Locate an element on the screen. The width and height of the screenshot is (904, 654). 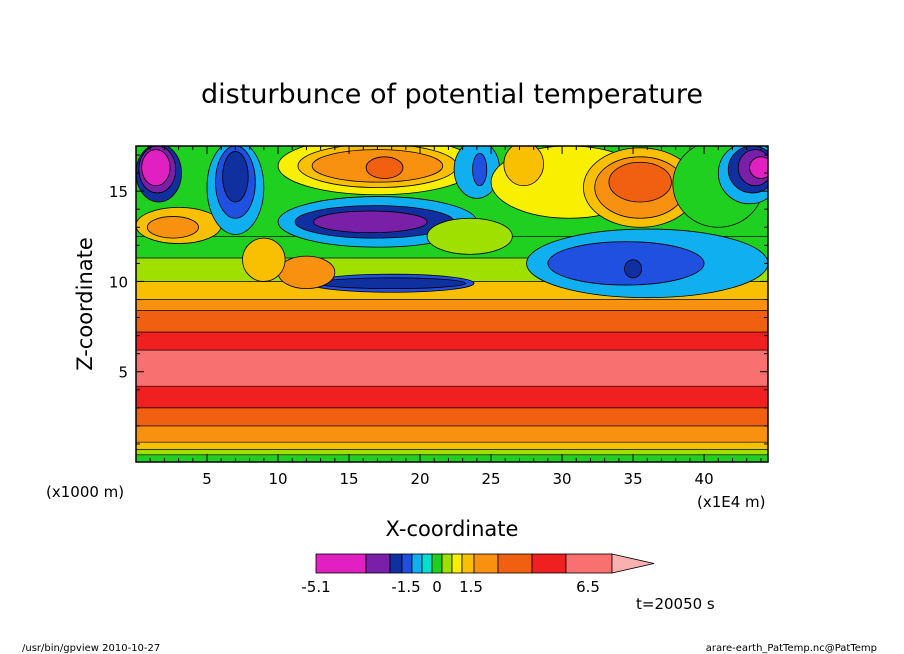
y-axis-label: Z-coordinate is located at coordinates (85, 304).